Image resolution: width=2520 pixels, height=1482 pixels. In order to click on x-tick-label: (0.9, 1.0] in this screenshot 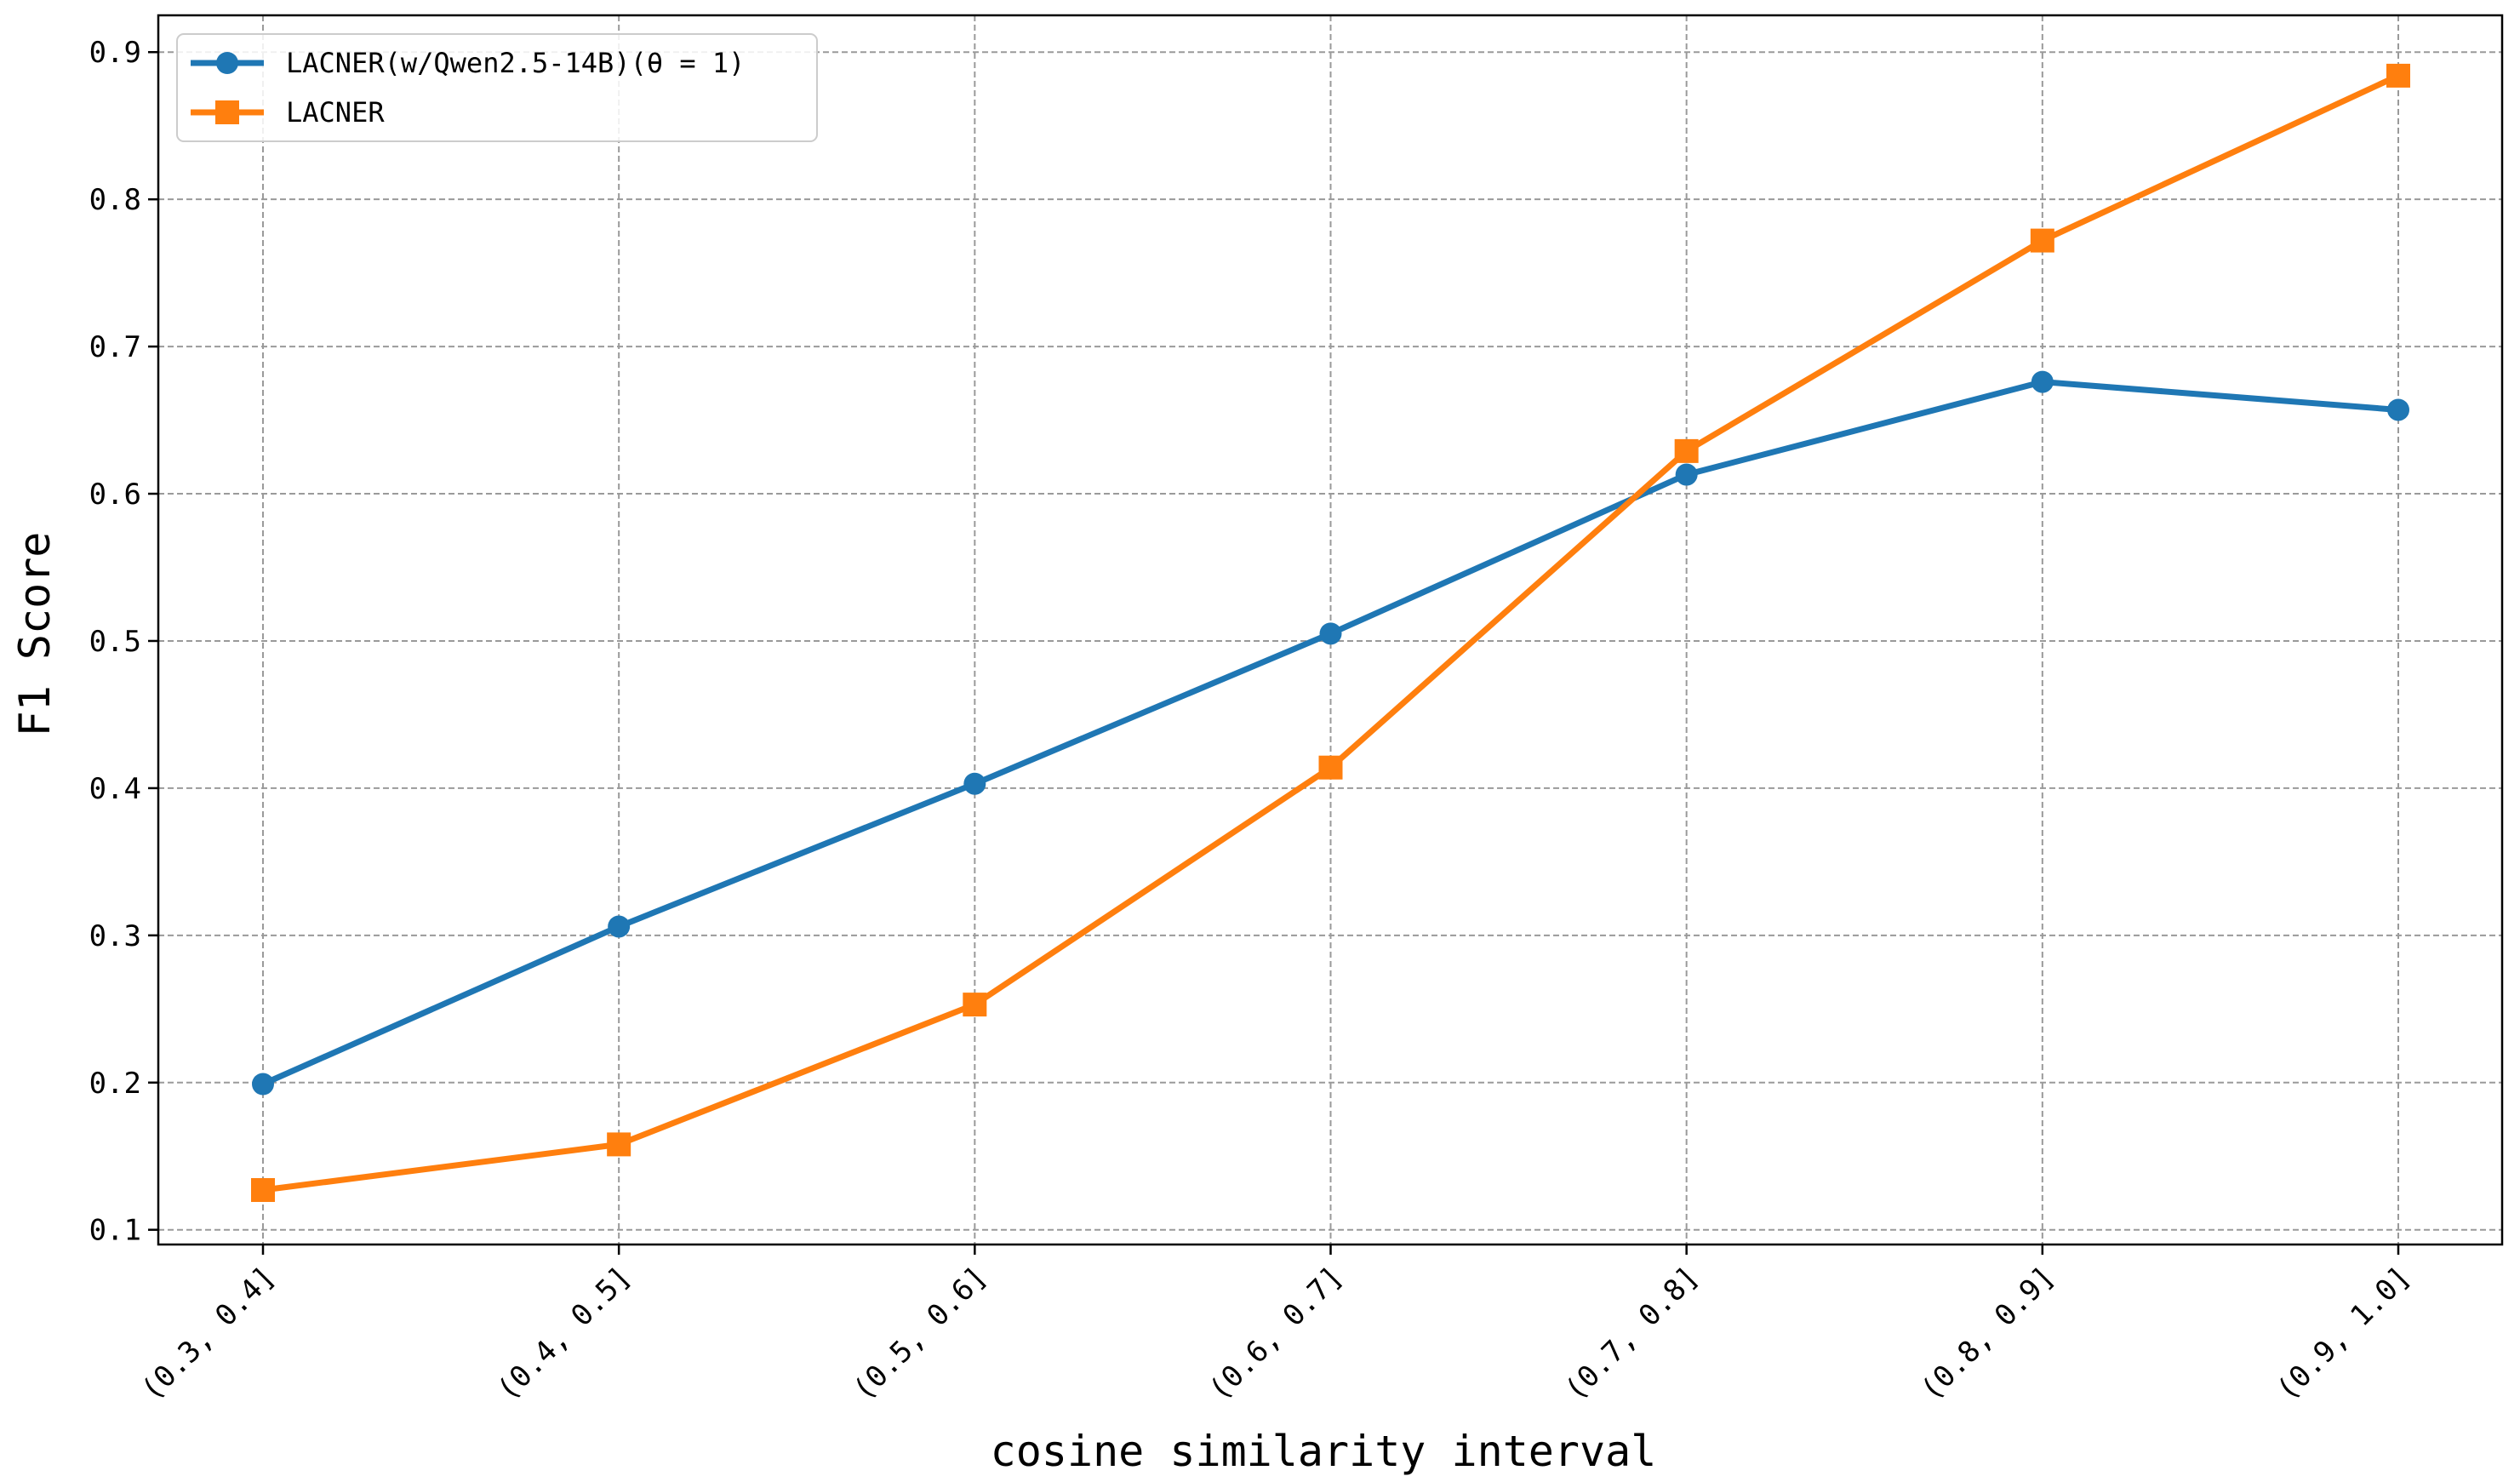, I will do `click(2343, 1333)`.